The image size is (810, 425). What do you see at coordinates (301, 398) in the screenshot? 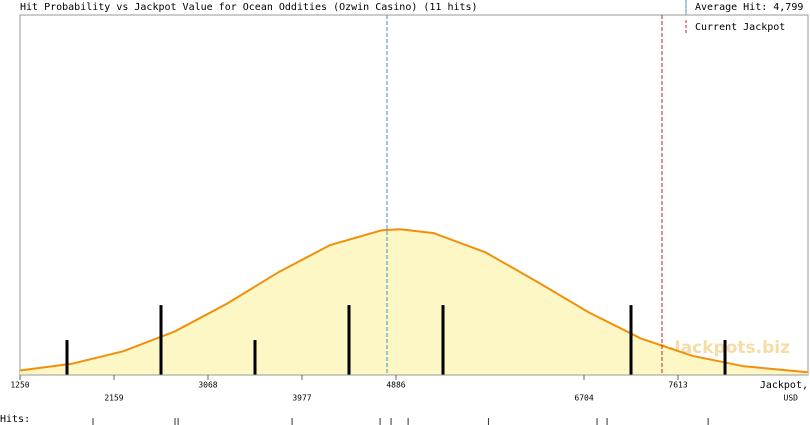
I see `x-tick-label: 3977` at bounding box center [301, 398].